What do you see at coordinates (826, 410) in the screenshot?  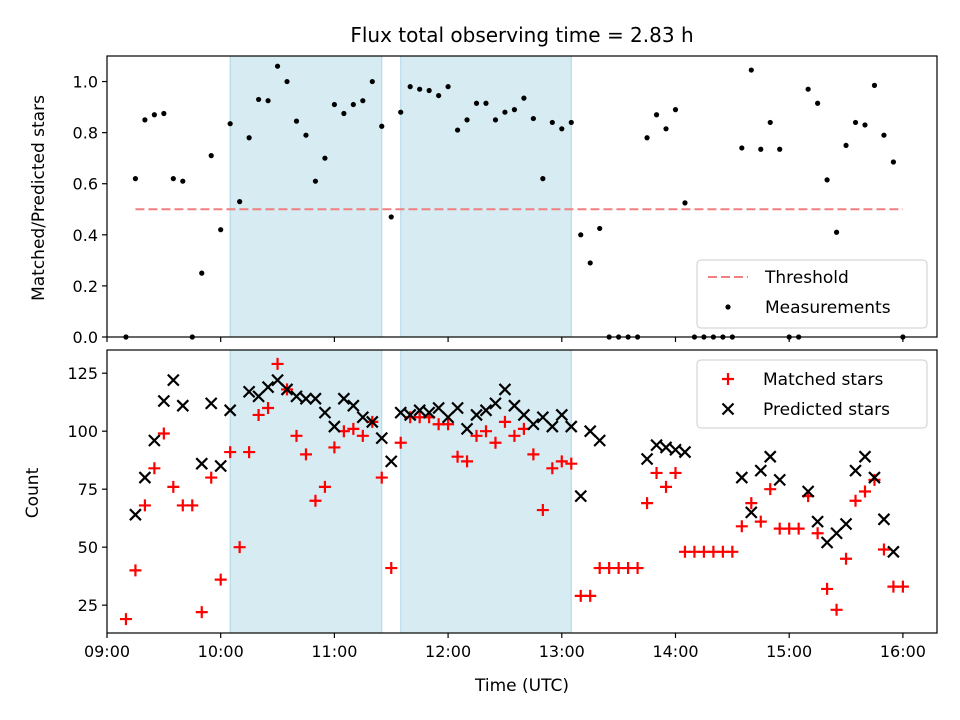 I see `legend-predicted-label: Predicted stars` at bounding box center [826, 410].